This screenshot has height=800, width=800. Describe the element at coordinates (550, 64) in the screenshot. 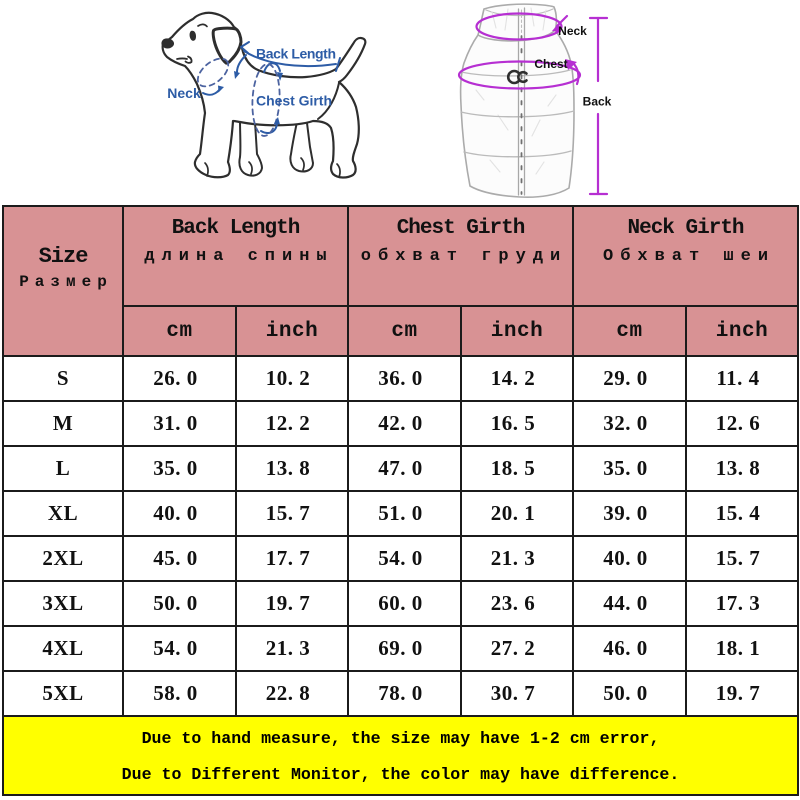

I see `svg-text: Chest` at that location.